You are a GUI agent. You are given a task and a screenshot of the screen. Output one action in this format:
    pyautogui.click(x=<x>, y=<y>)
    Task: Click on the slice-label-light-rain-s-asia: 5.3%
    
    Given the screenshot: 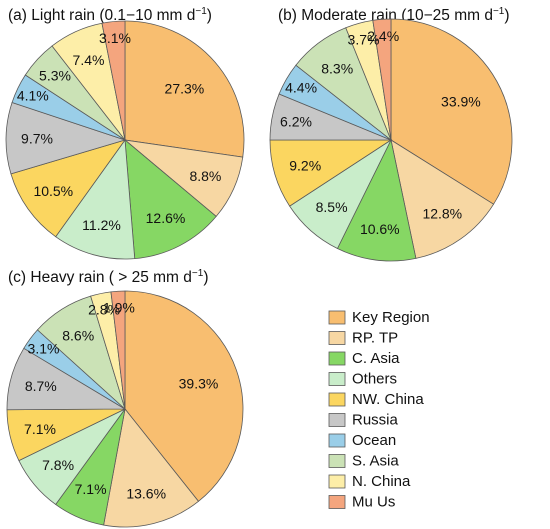 What is the action you would take?
    pyautogui.click(x=55, y=76)
    